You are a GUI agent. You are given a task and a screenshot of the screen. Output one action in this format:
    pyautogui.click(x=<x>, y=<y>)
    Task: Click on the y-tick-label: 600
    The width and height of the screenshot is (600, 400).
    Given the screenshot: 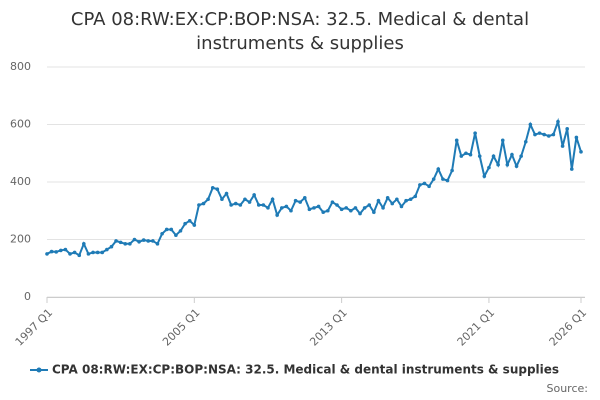 What is the action you would take?
    pyautogui.click(x=20, y=124)
    